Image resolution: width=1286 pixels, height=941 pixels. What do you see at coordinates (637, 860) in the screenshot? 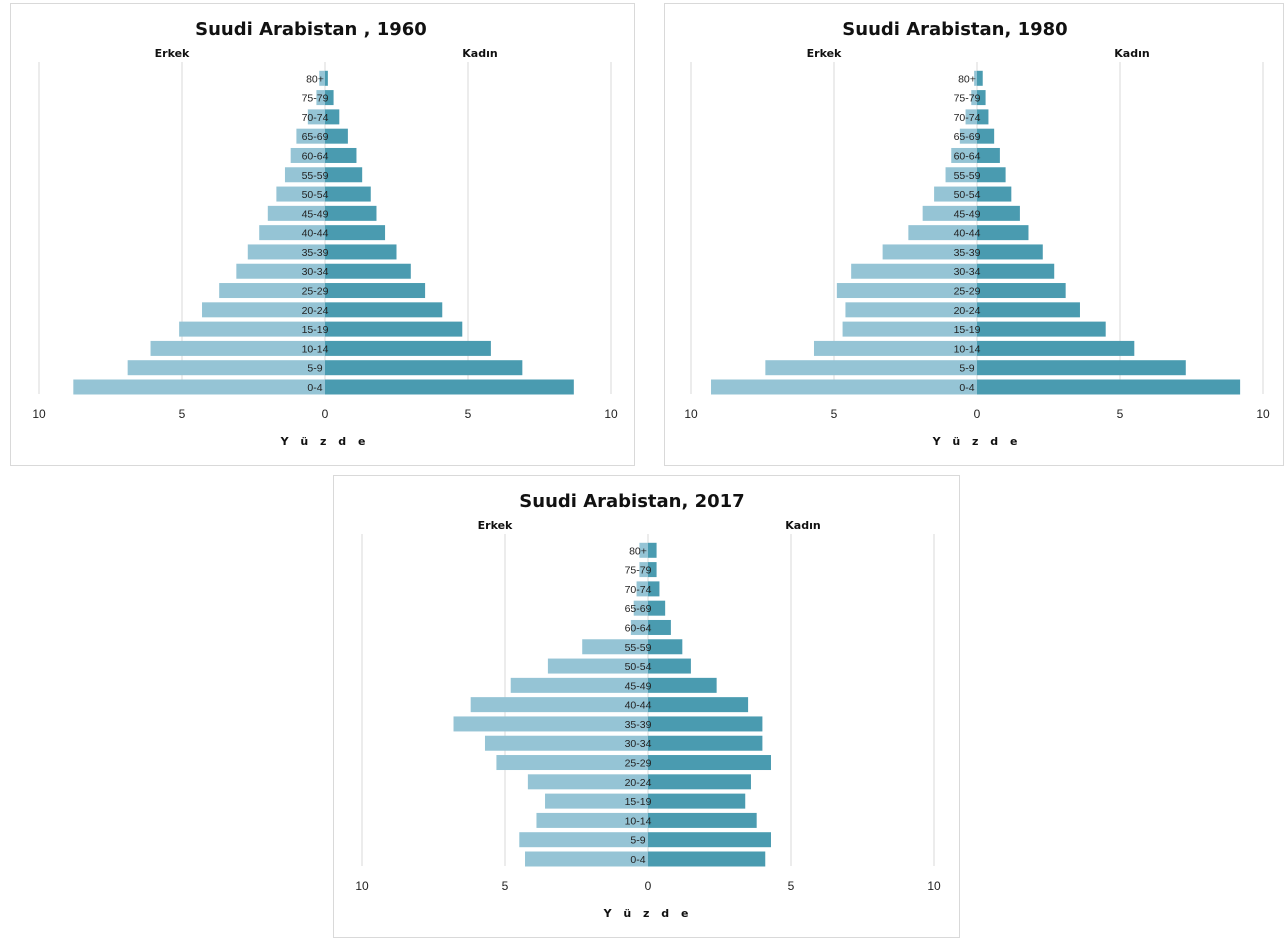
I see `age-group-label: 0-4` at bounding box center [637, 860].